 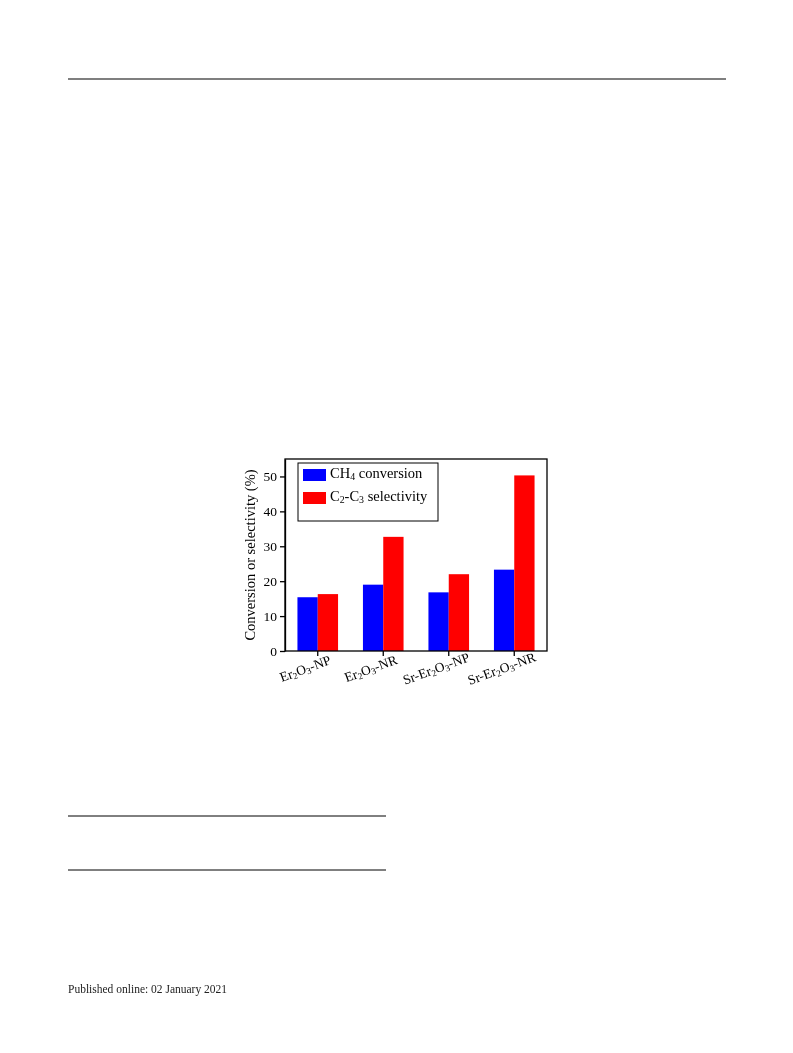 What do you see at coordinates (270, 477) in the screenshot?
I see `y-tick-label: 50` at bounding box center [270, 477].